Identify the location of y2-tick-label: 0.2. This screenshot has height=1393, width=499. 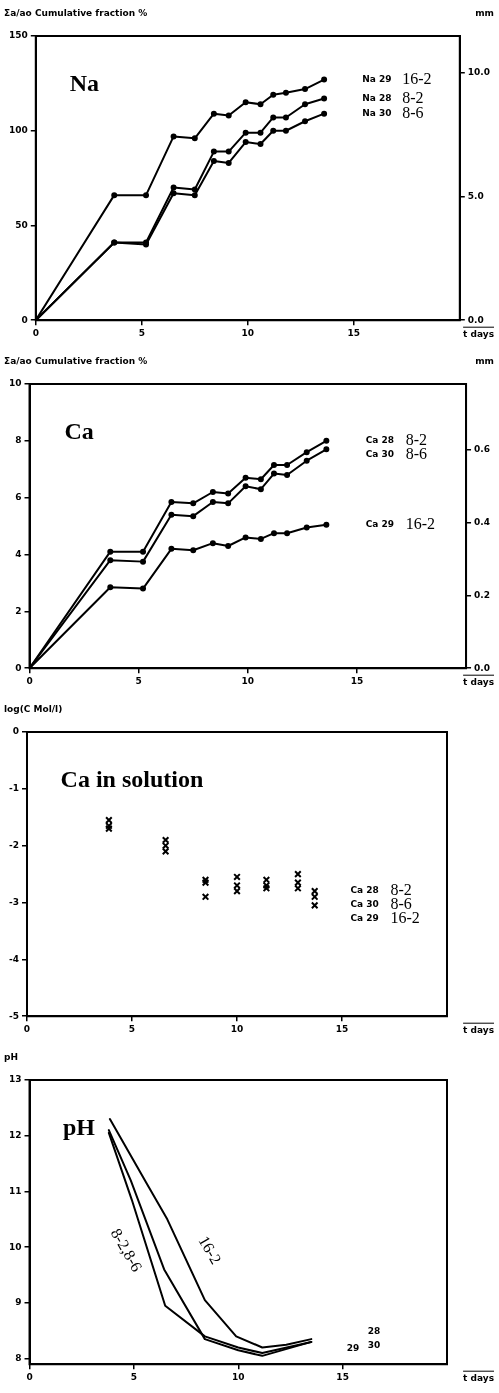
(482, 594).